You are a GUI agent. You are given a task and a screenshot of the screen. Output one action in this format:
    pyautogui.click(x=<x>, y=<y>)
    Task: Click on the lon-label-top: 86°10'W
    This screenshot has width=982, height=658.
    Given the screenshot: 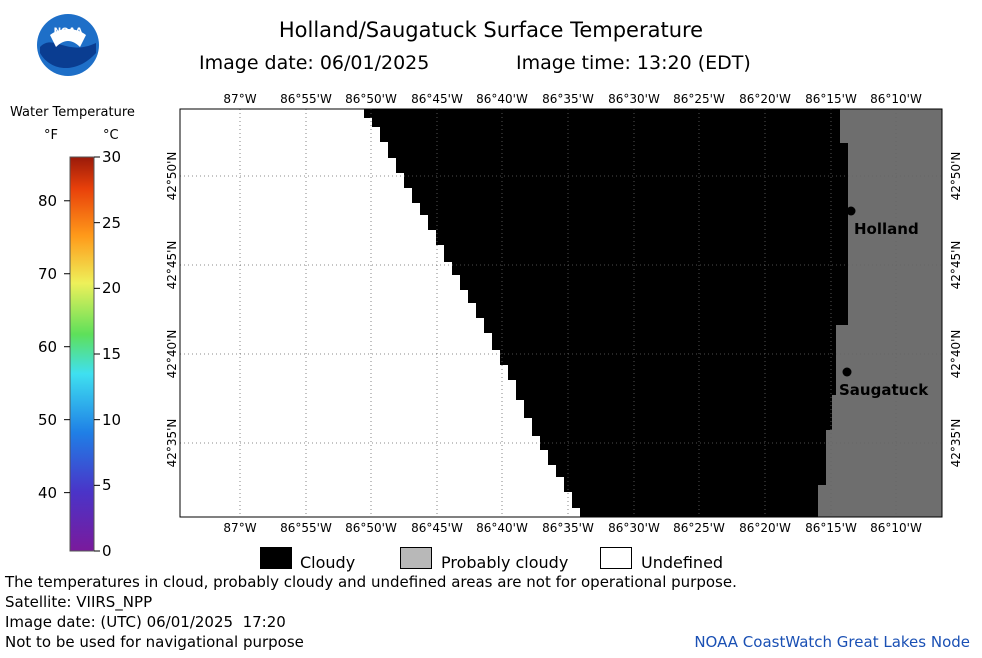 What is the action you would take?
    pyautogui.click(x=896, y=99)
    